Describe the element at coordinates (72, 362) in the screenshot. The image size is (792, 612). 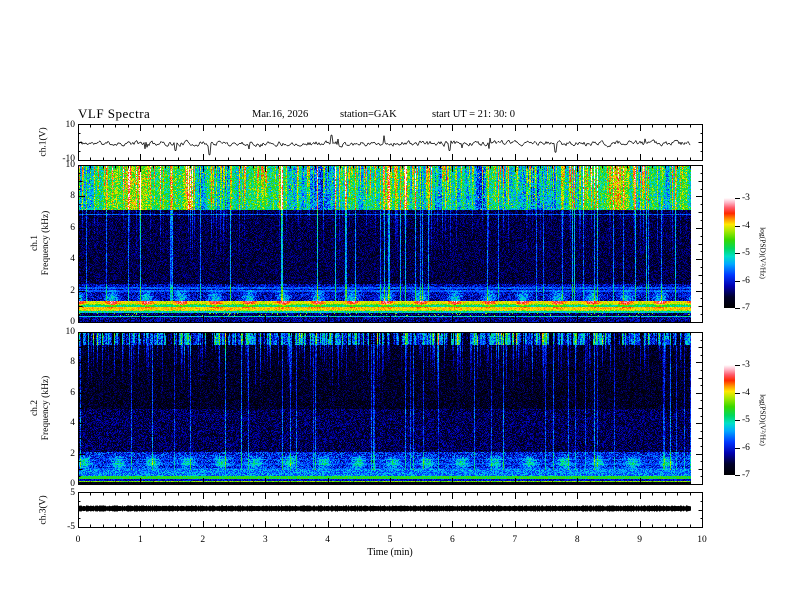
I see `spec2-y-tick-label: 8` at that location.